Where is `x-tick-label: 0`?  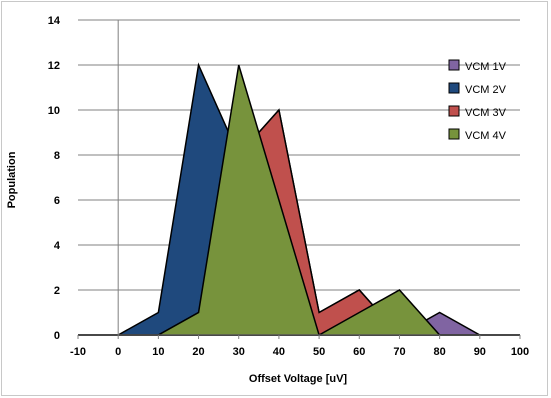
x-tick-label: 0 is located at coordinates (118, 352).